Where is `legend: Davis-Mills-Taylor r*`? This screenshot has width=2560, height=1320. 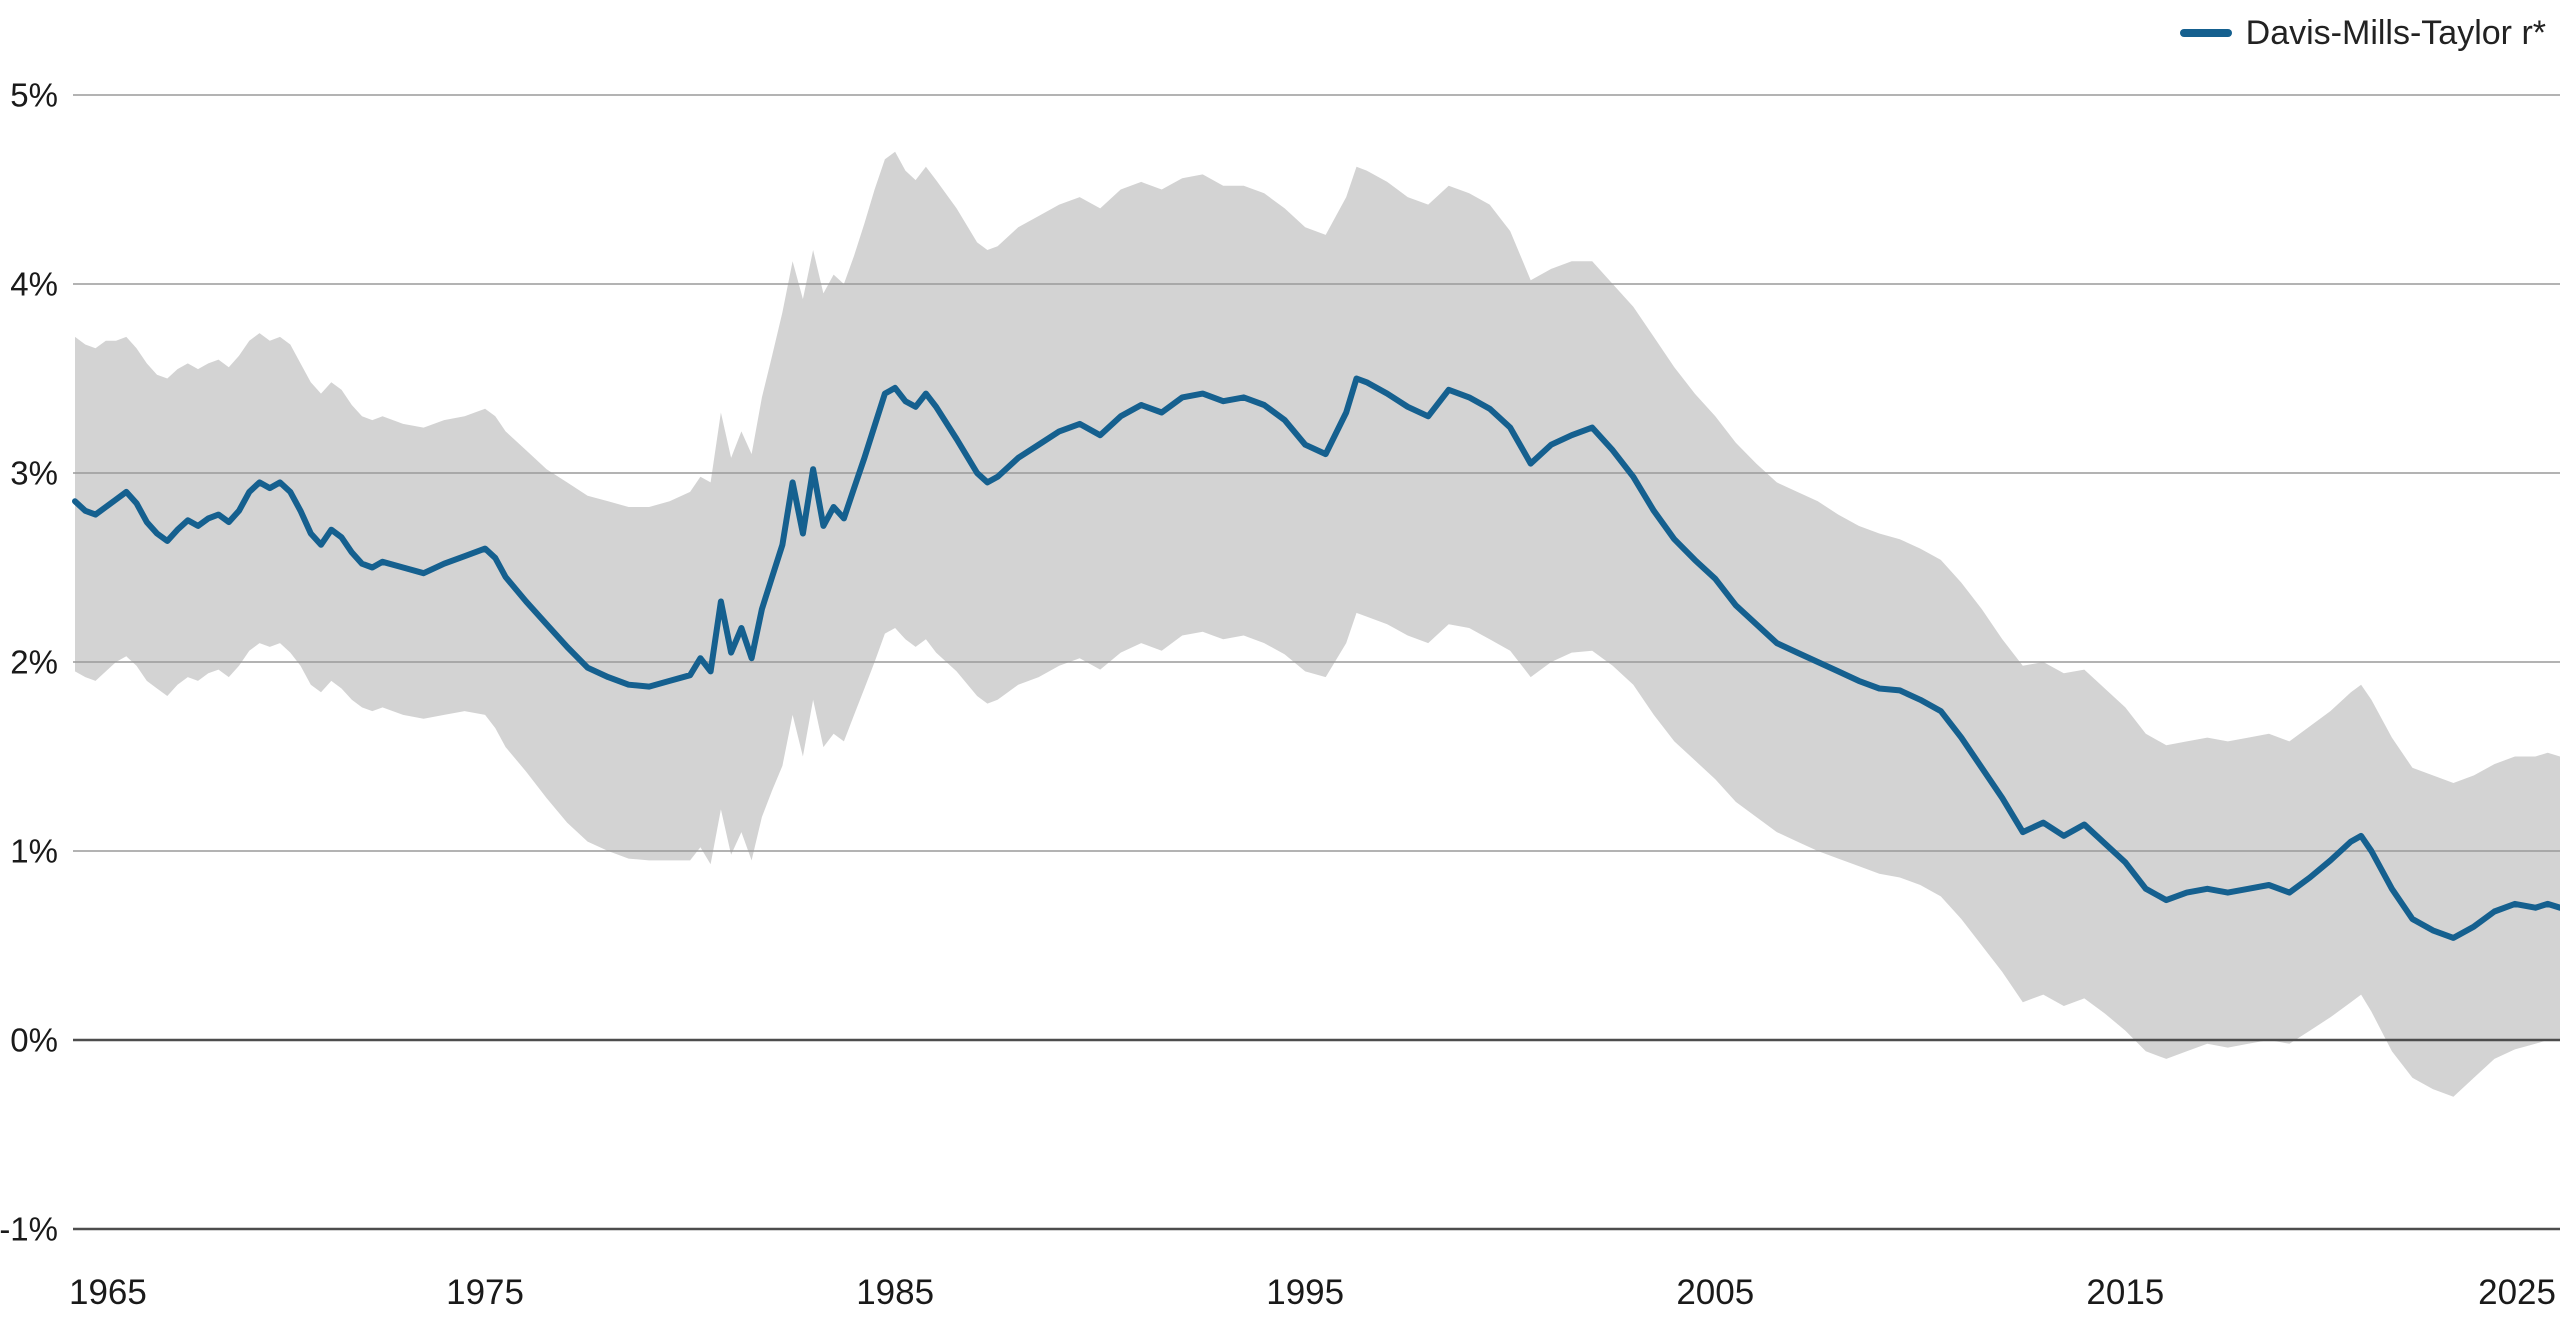 legend: Davis-Mills-Taylor r* is located at coordinates (2362, 33).